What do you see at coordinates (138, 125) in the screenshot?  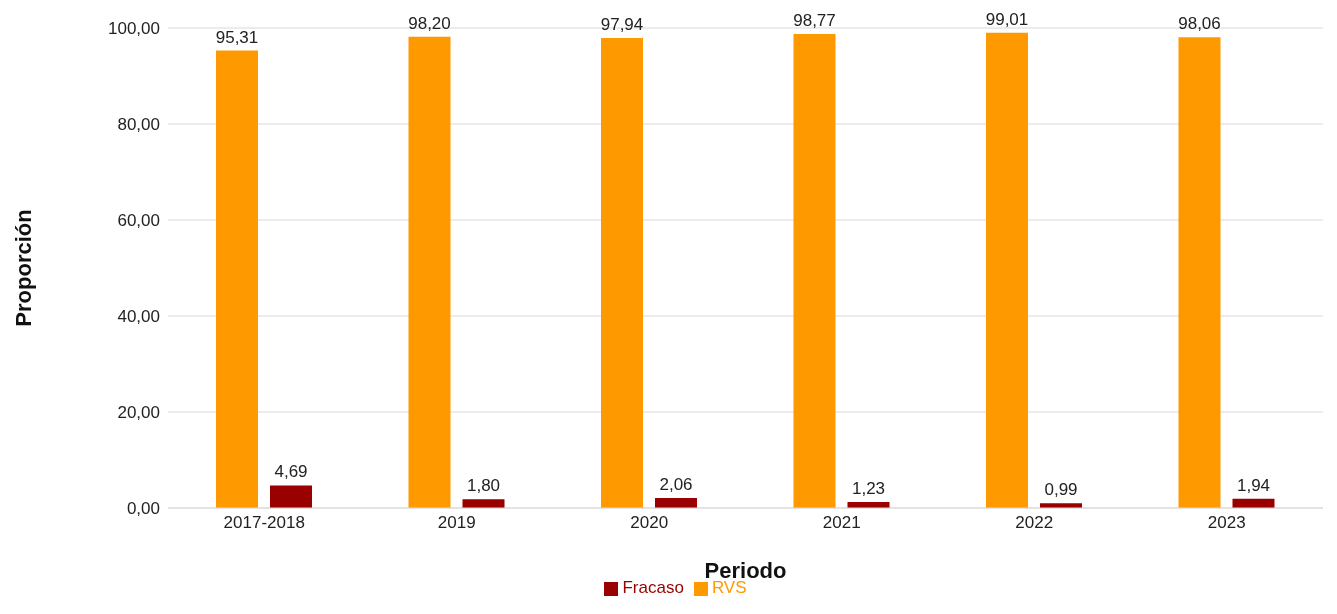 I see `y-tick-label: 80,00` at bounding box center [138, 125].